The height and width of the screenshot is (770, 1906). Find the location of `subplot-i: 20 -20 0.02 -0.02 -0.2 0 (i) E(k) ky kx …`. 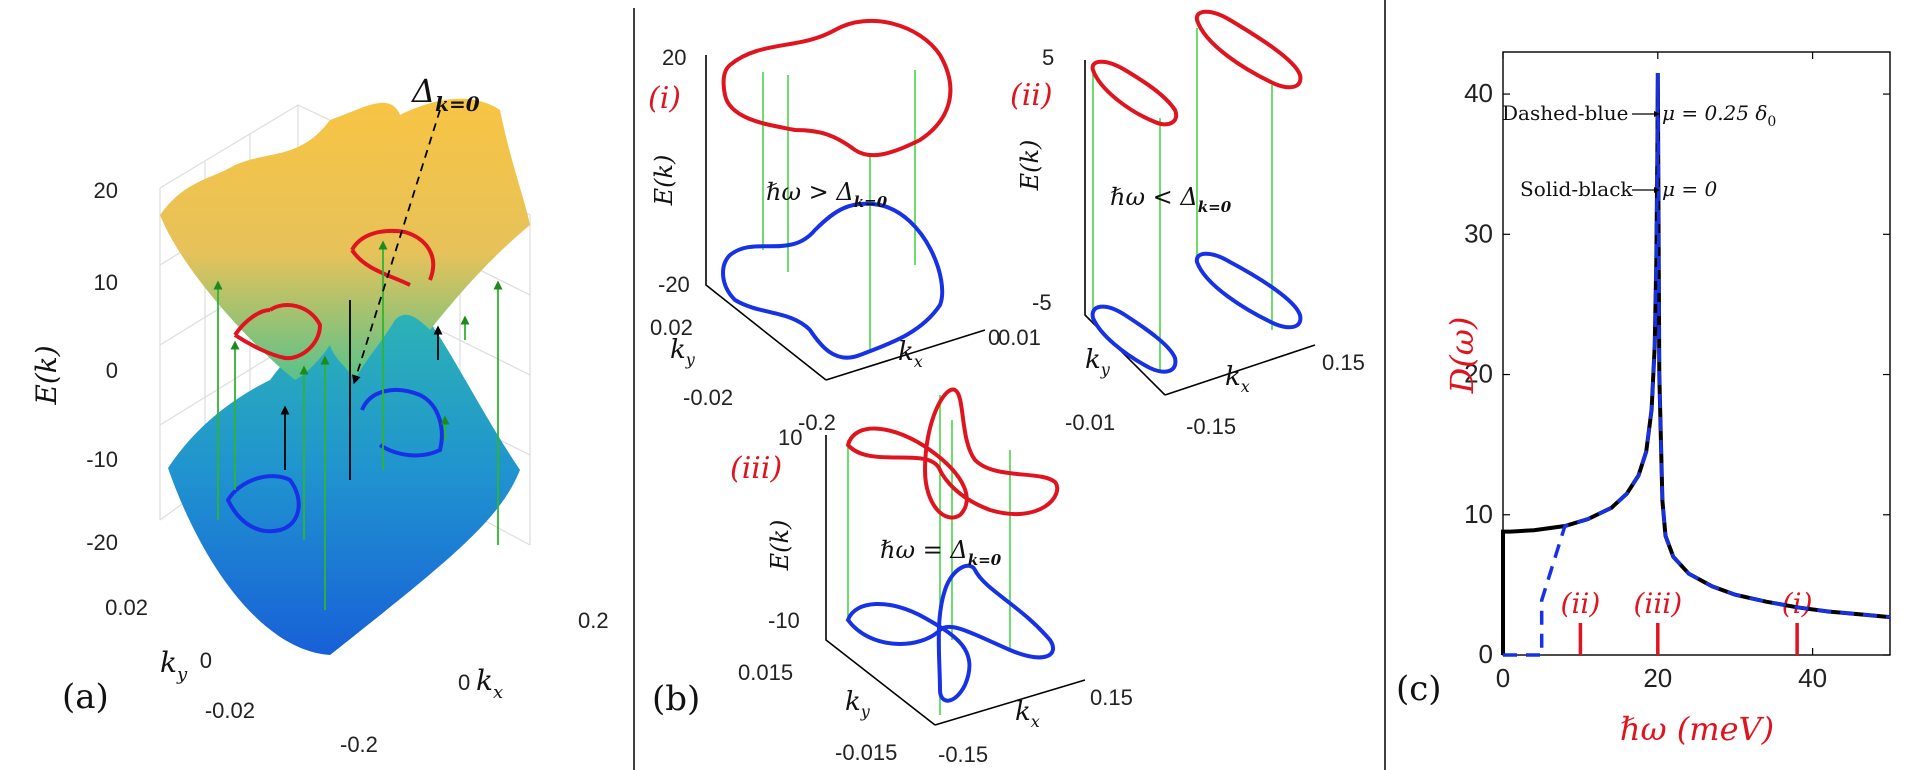

subplot-i: 20 -20 0.02 -0.02 -0.2 0 (i) E(k) ky kx … is located at coordinates (824, 226).